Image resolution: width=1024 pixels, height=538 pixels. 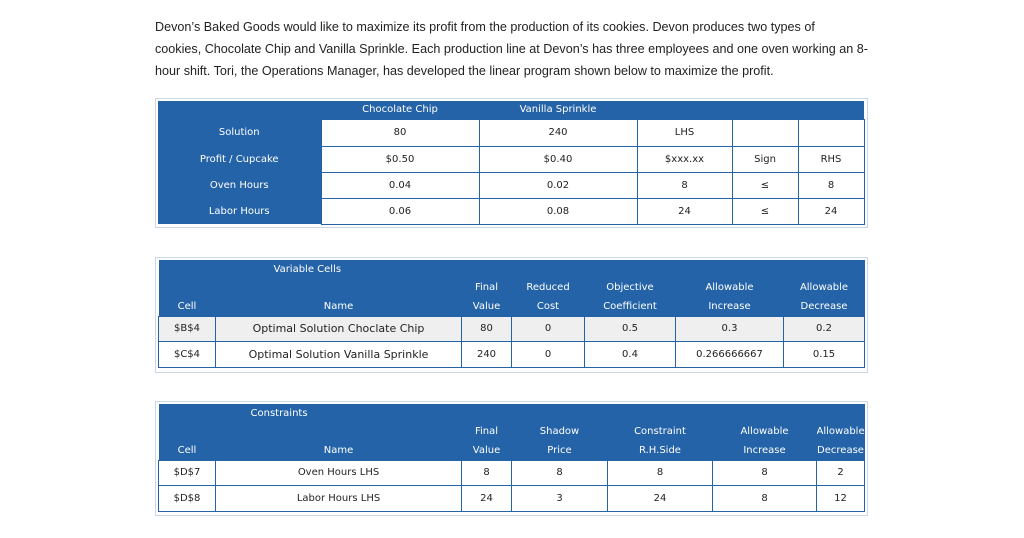 What do you see at coordinates (660, 498) in the screenshot?
I see `cell-rhs: 24` at bounding box center [660, 498].